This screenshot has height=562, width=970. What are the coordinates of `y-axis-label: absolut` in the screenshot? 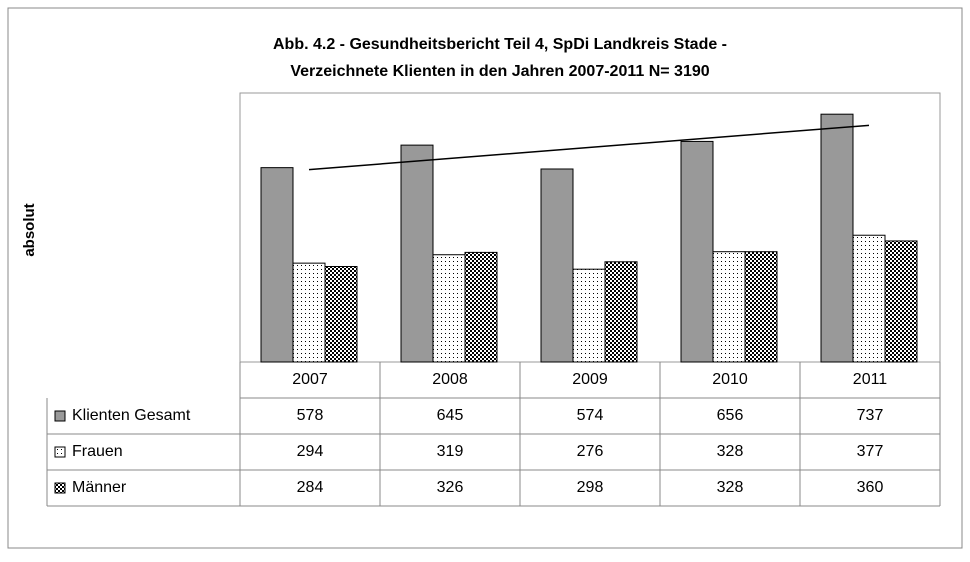 It's located at (29, 229).